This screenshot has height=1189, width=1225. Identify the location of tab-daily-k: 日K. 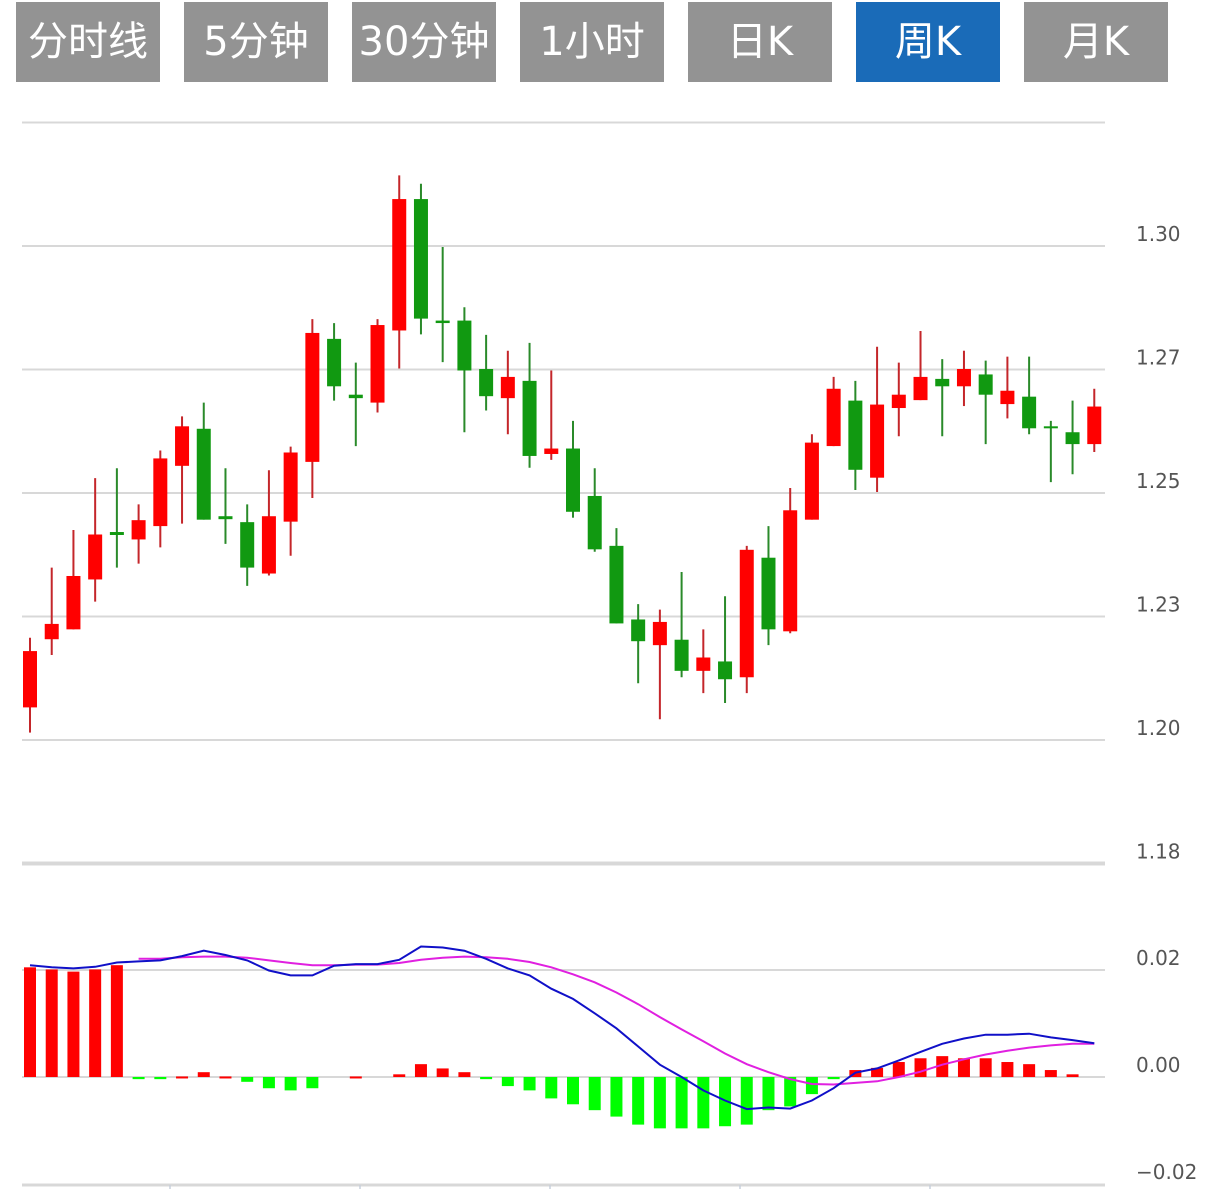
(760, 42).